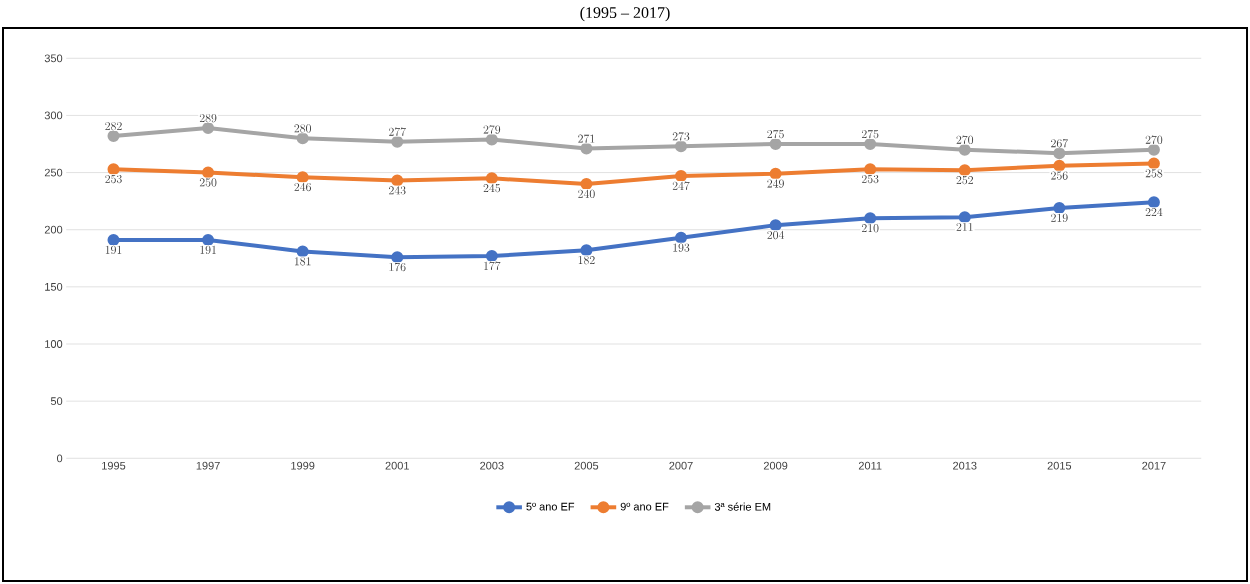 The height and width of the screenshot is (584, 1250). I want to click on data-label: 193, so click(681, 247).